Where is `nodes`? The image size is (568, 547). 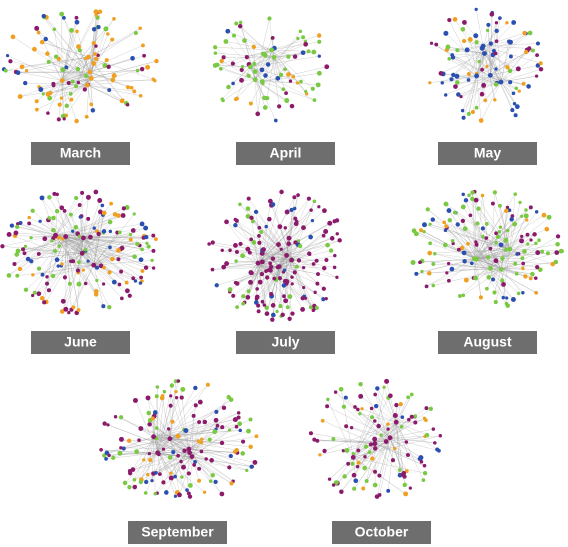 nodes is located at coordinates (375, 438).